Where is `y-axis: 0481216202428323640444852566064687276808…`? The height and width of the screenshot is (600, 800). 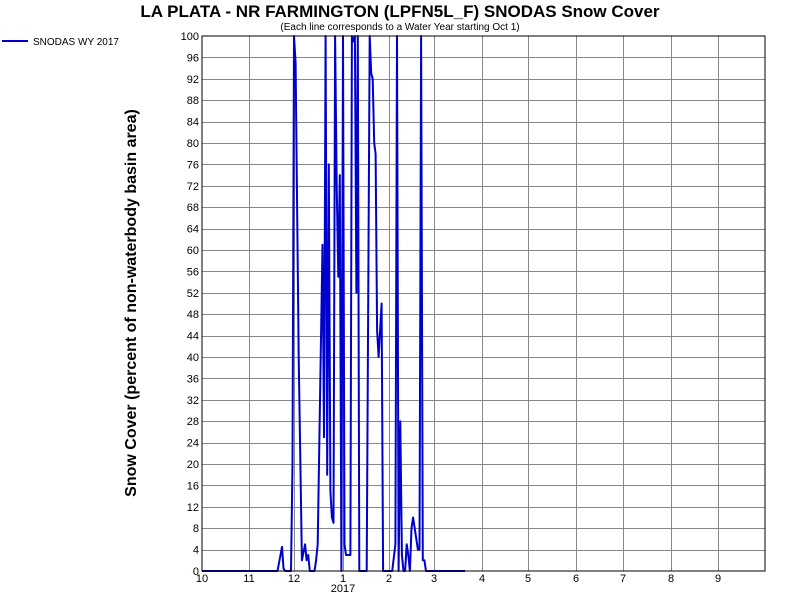 y-axis: 0481216202428323640444852566064687276808… is located at coordinates (190, 304).